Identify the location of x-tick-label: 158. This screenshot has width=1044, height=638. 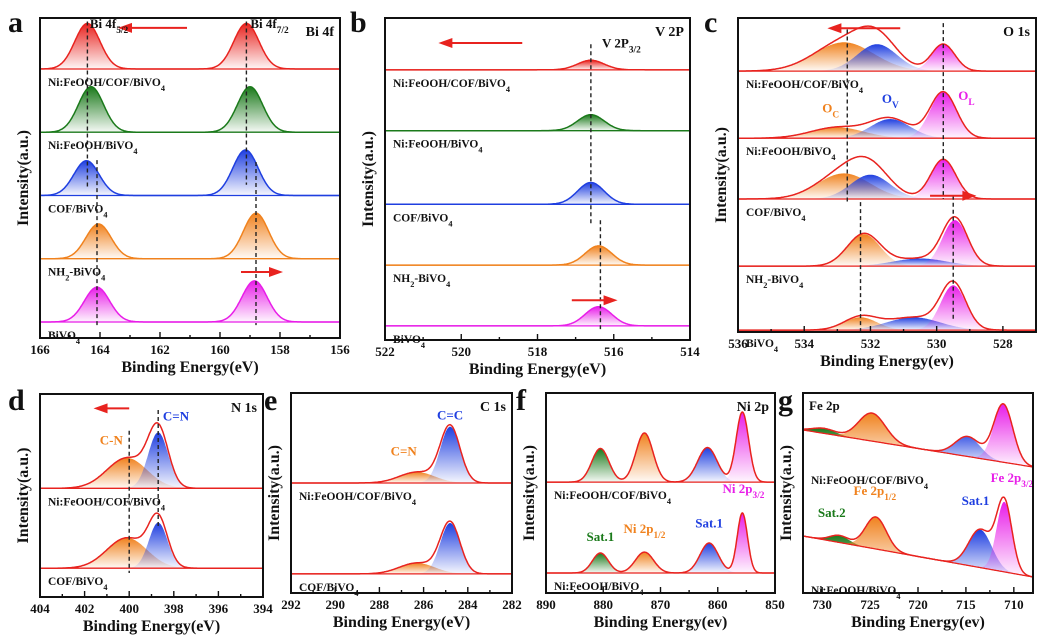
(280, 349).